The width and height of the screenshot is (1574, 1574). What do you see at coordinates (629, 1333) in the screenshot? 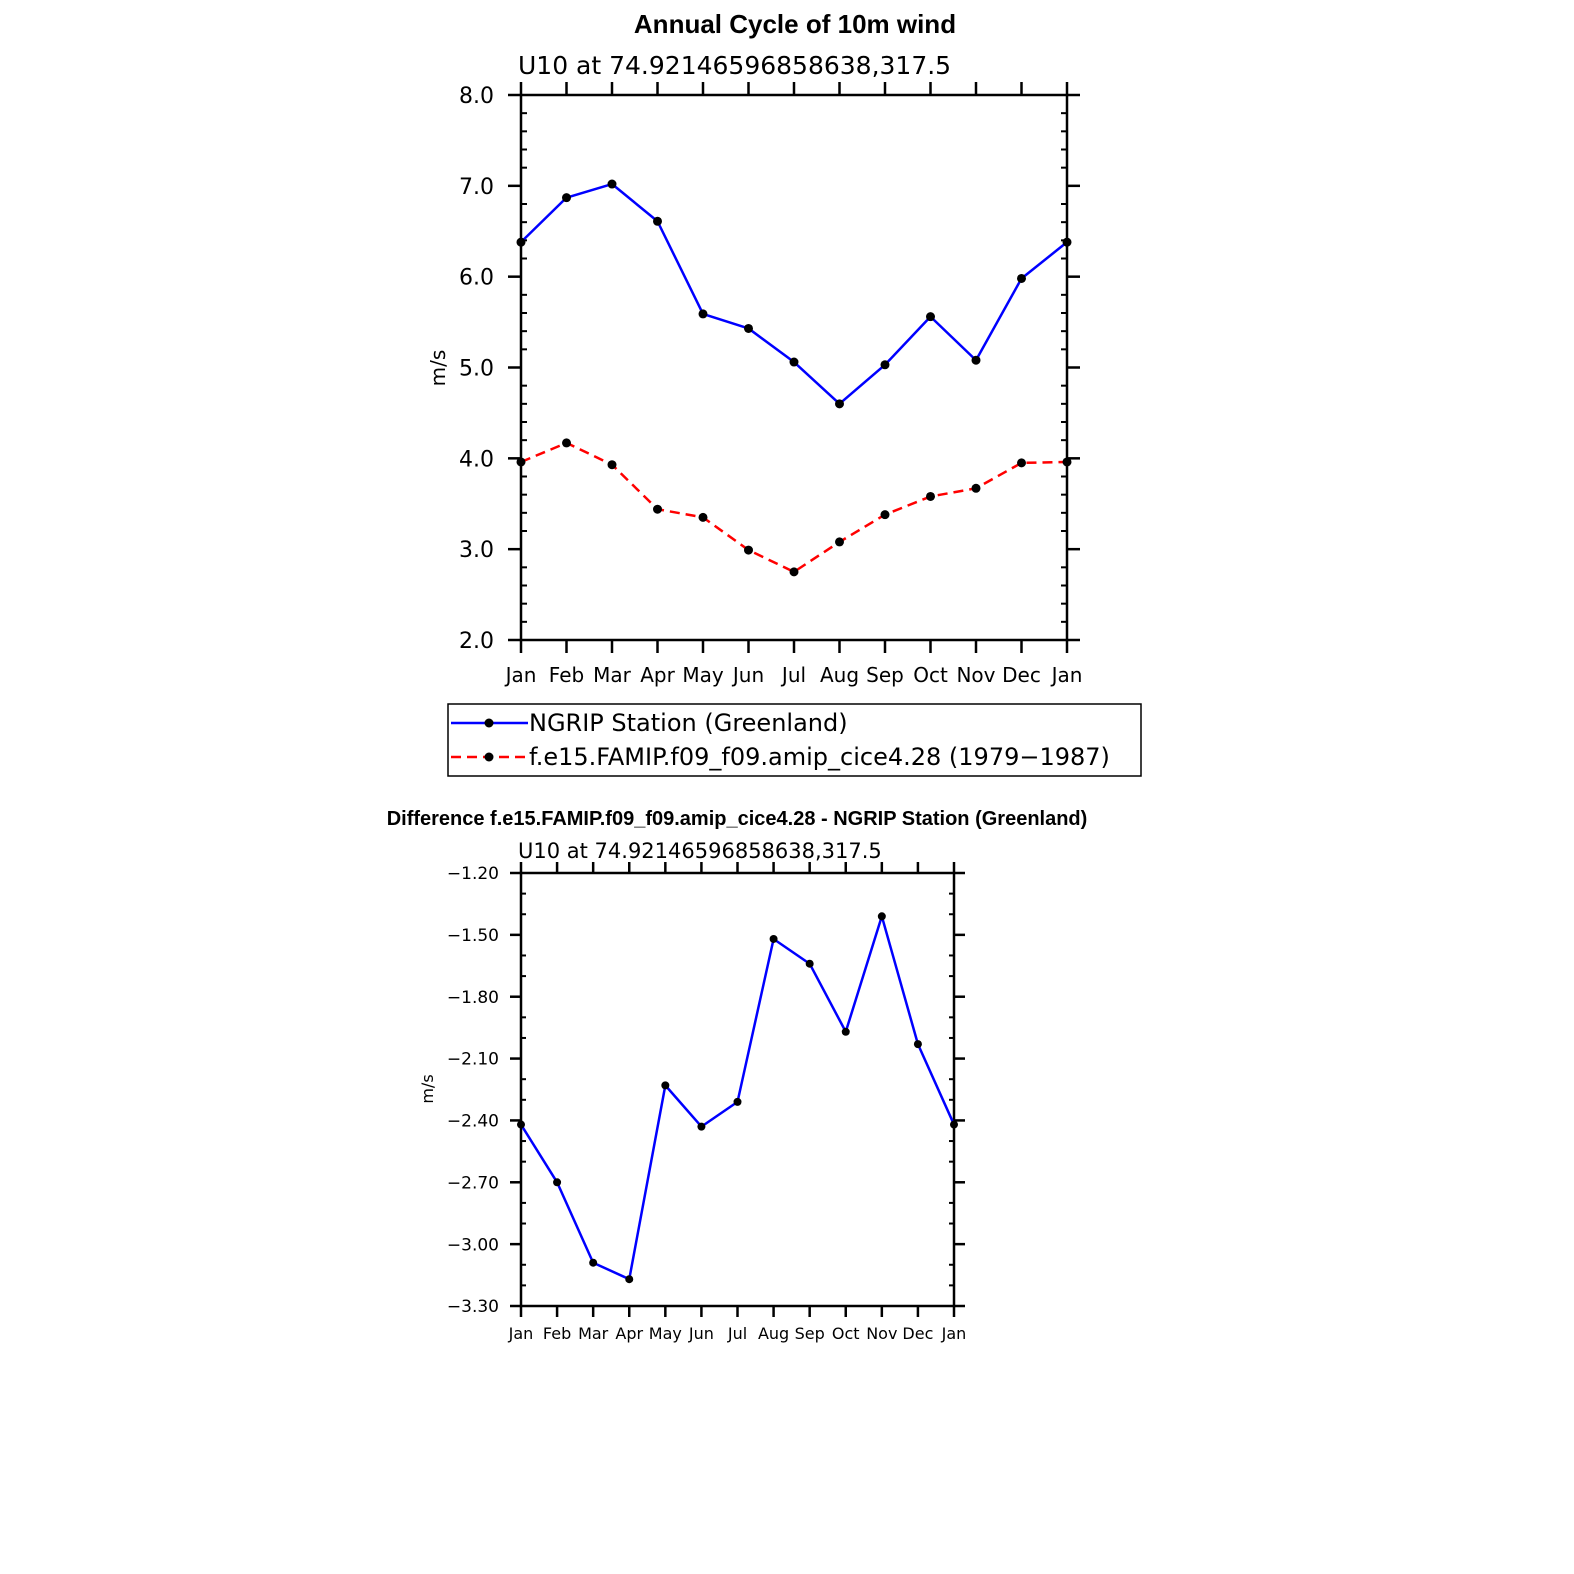
I see `panel2-x-tick-label: Apr` at bounding box center [629, 1333].